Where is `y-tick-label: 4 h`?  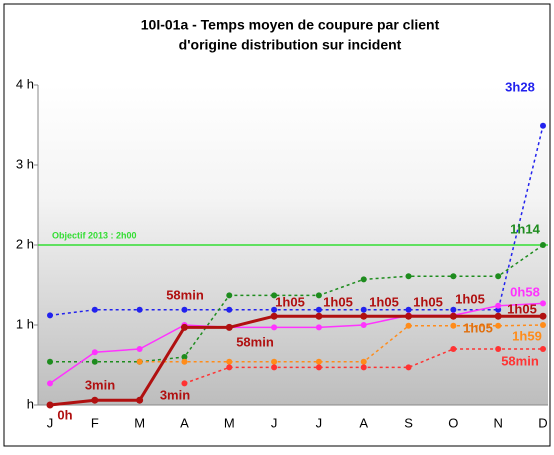 y-tick-label: 4 h is located at coordinates (25, 83).